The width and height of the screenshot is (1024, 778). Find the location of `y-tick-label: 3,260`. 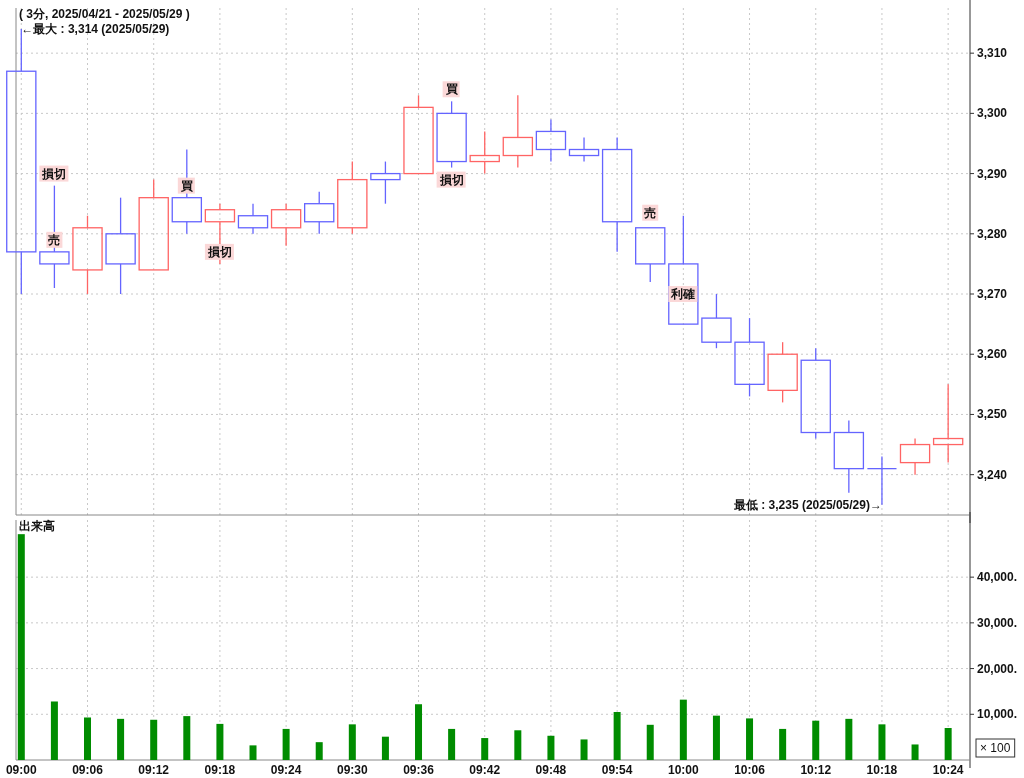

y-tick-label: 3,260 is located at coordinates (992, 354).